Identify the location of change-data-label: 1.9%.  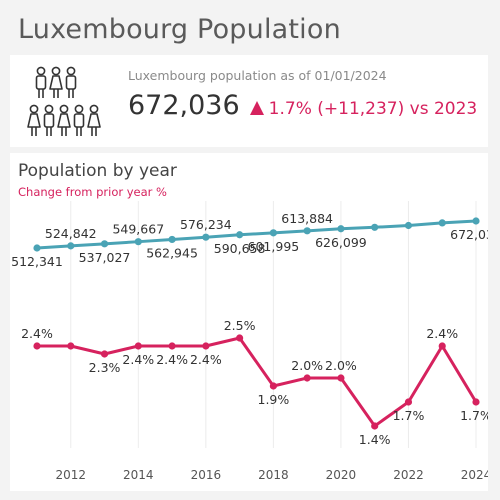
(274, 399).